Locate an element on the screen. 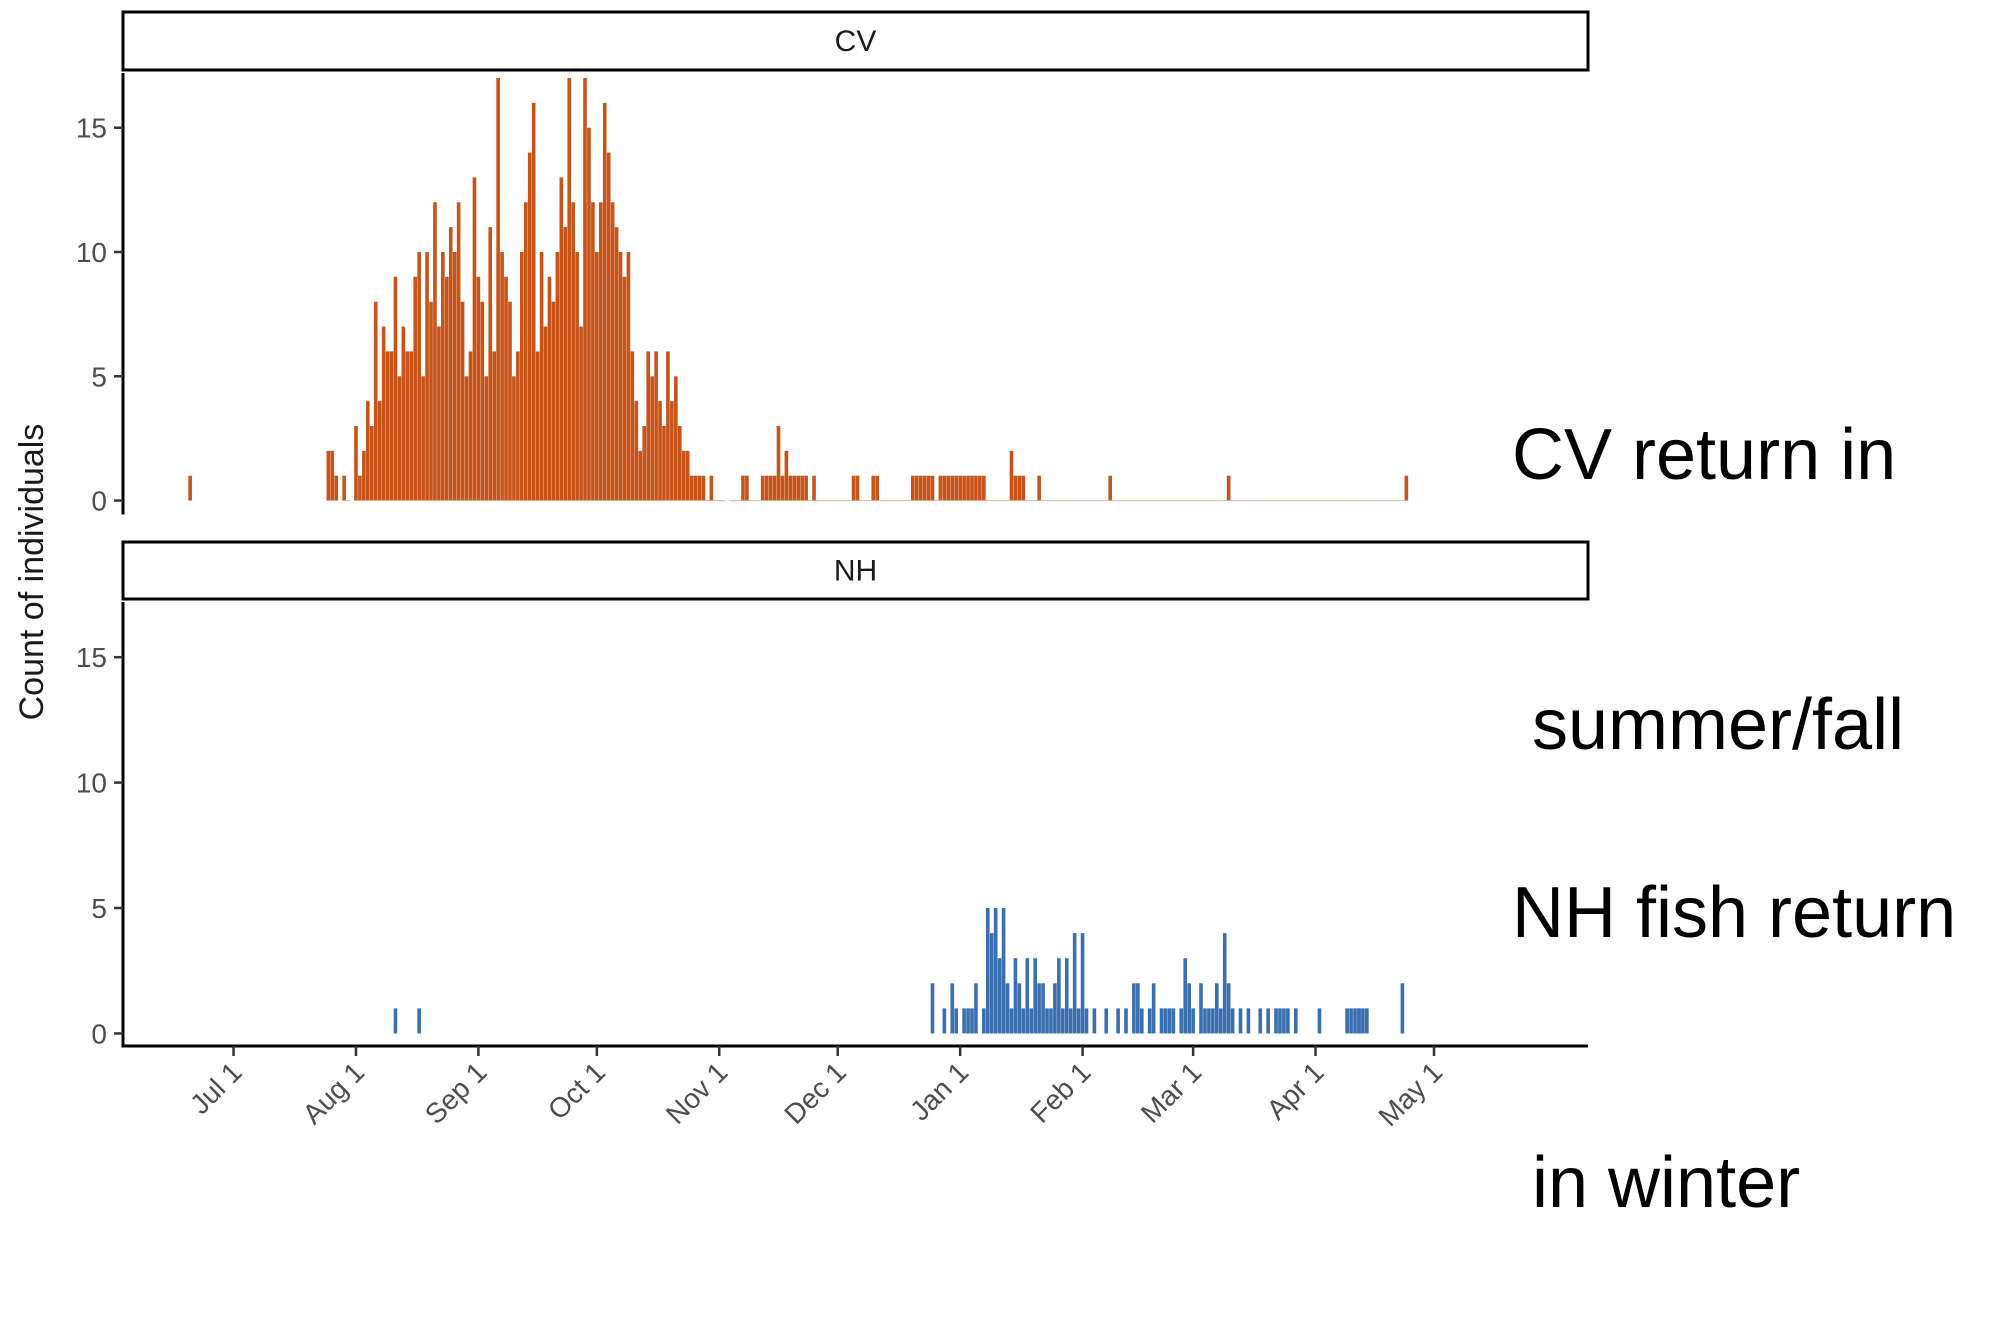 The width and height of the screenshot is (1994, 1318). x-tick-label: Nov 1 is located at coordinates (697, 1093).